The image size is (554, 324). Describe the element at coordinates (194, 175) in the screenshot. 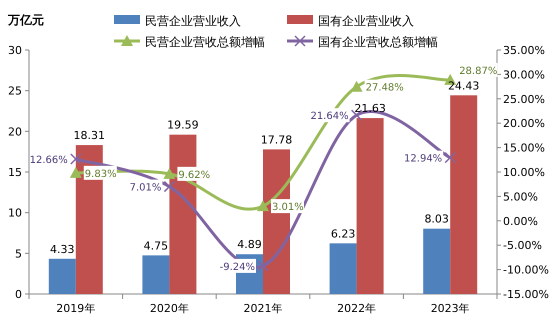

I see `data-label: 9.62%` at that location.